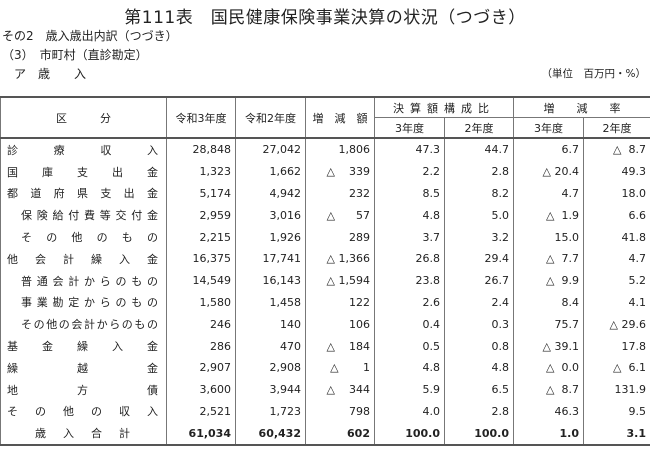  I want to click on value-comp-r3: 47.3, so click(409, 149).